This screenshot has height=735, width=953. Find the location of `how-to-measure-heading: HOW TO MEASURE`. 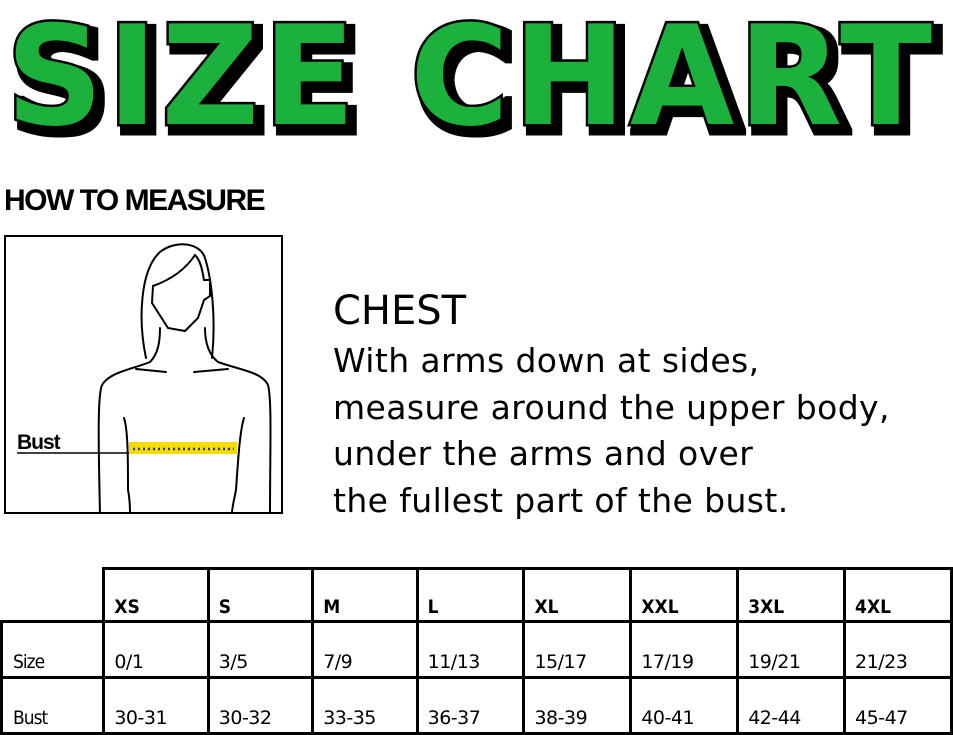

how-to-measure-heading: HOW TO MEASURE is located at coordinates (135, 200).